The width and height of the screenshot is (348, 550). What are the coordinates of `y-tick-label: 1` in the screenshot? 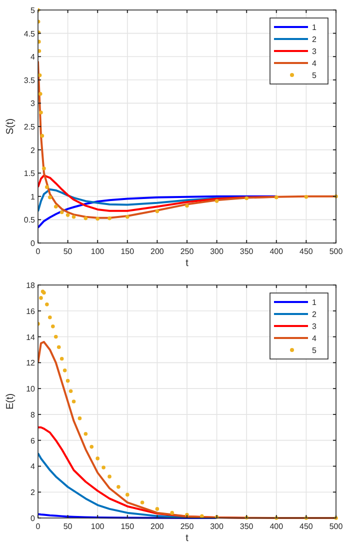 It's located at (33, 197).